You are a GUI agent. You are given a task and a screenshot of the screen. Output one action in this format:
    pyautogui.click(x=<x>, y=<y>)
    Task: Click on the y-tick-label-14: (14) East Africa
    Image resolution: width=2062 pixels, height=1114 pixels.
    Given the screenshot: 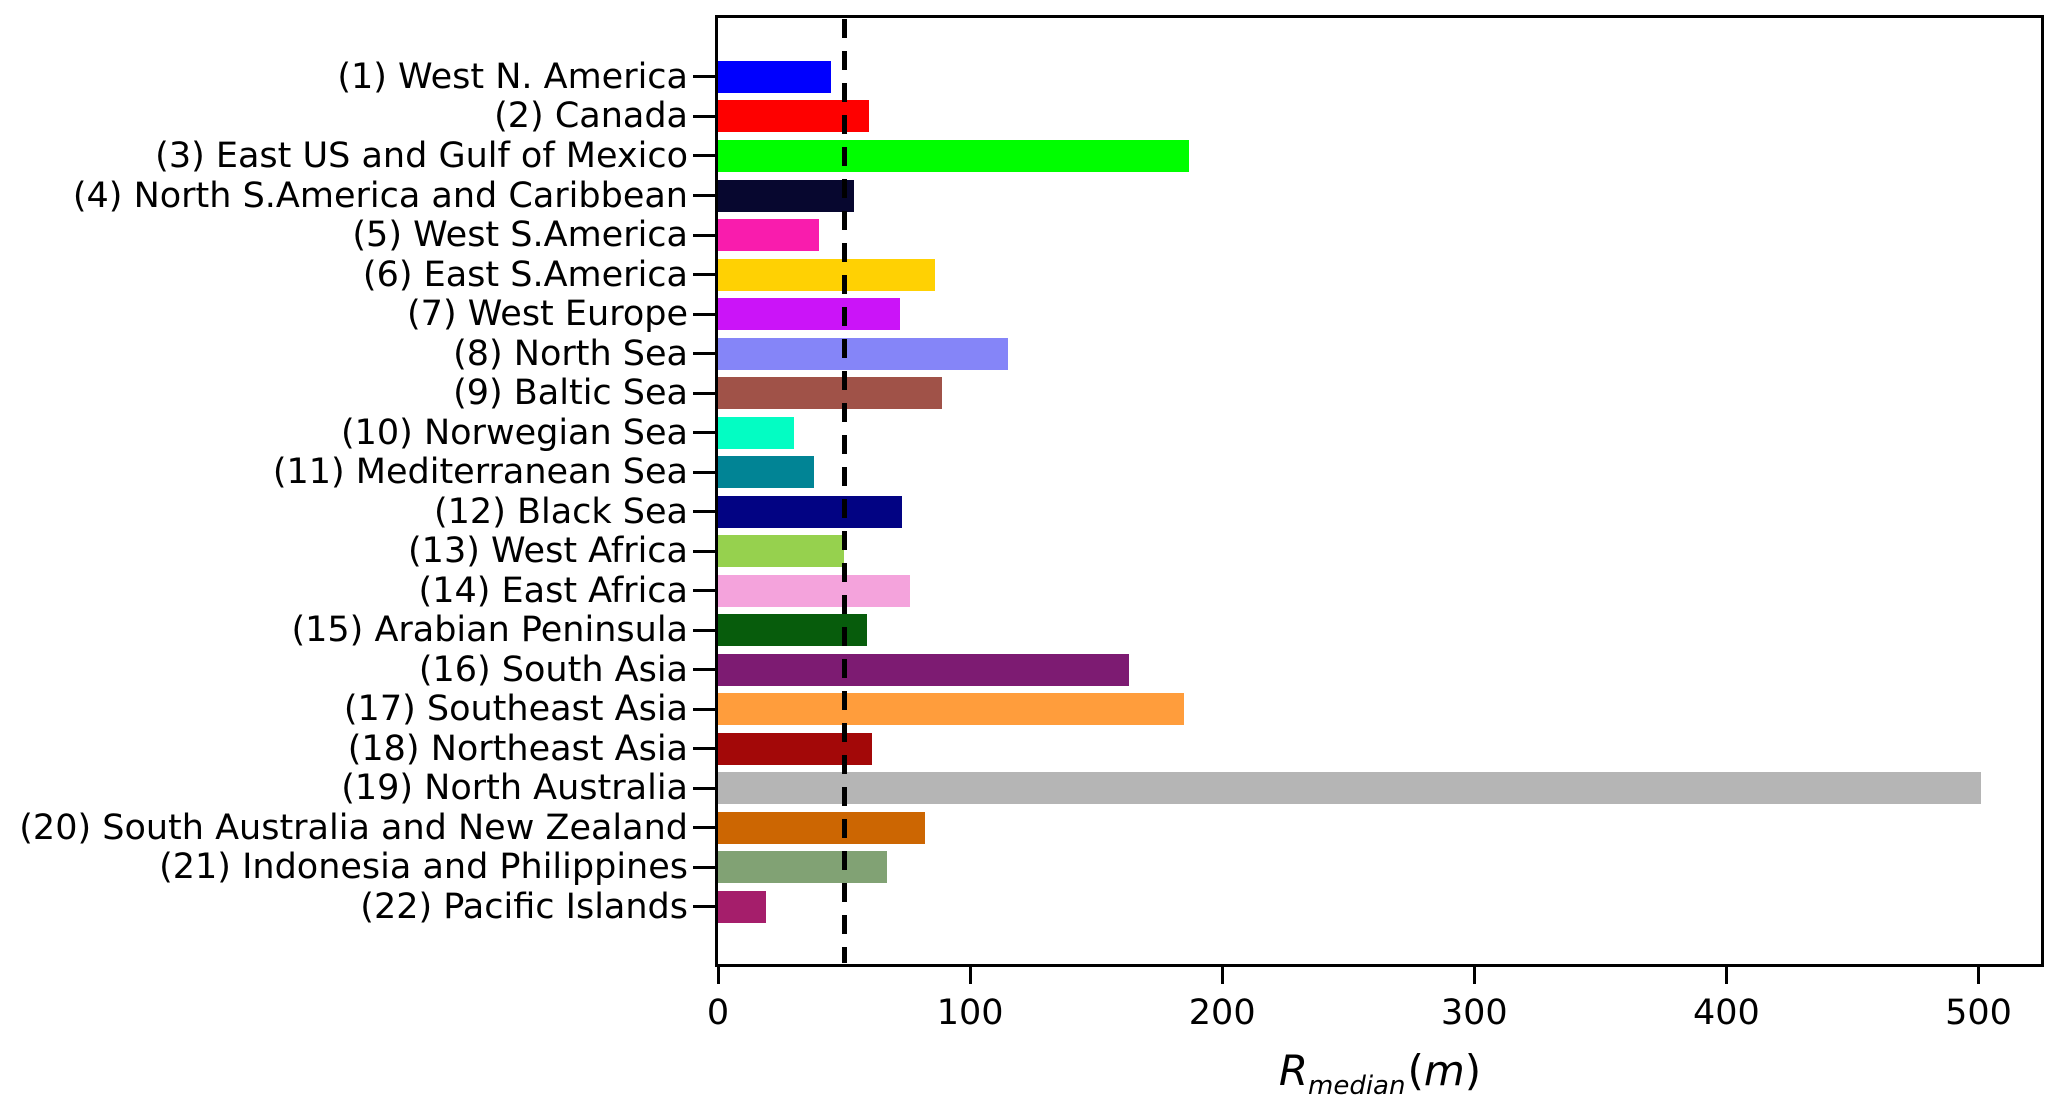 What is the action you would take?
    pyautogui.click(x=553, y=590)
    